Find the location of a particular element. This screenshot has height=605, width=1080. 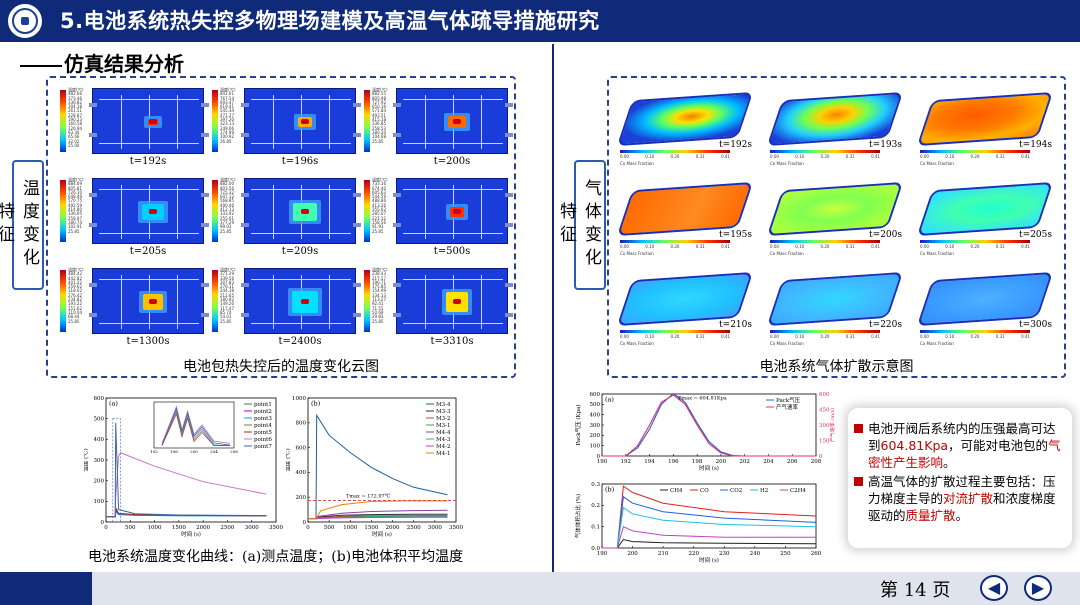

time-label: t=192s is located at coordinates (148, 161).